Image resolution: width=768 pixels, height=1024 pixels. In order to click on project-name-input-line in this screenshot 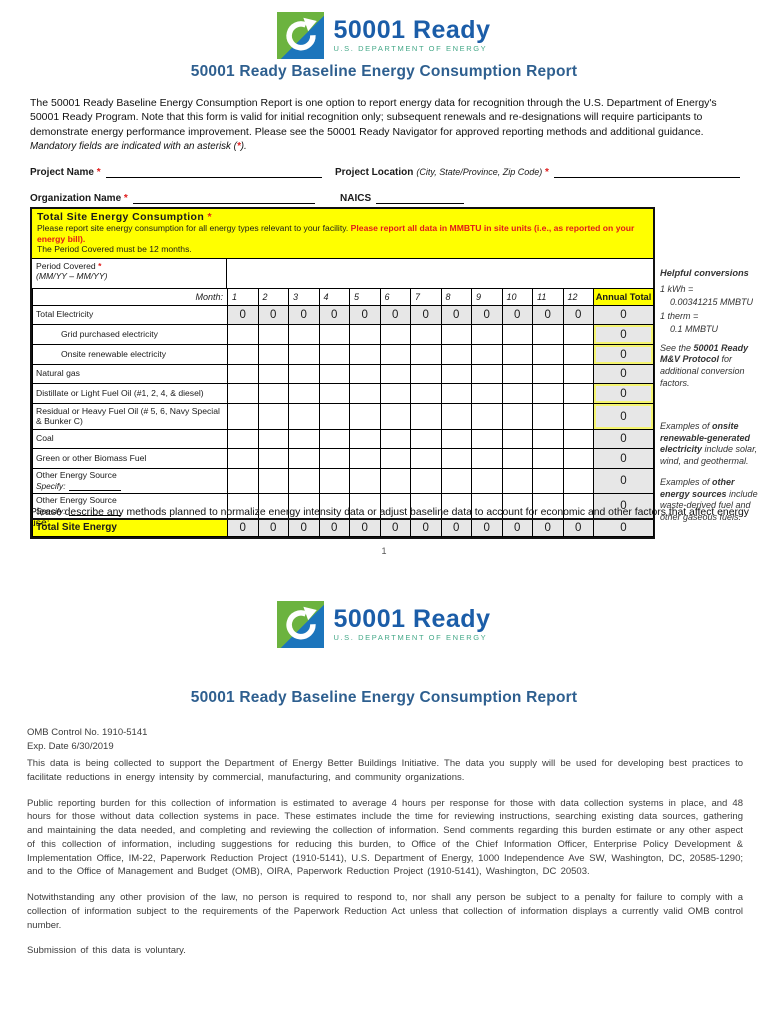, I will do `click(213, 172)`.